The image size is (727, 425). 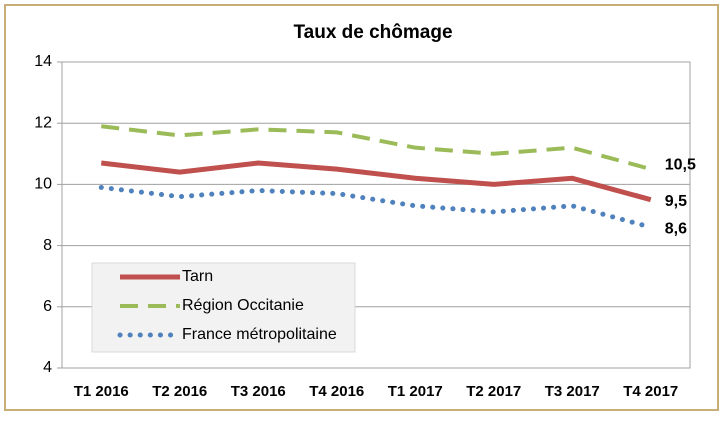 What do you see at coordinates (47, 245) in the screenshot?
I see `y-tick-label: 8` at bounding box center [47, 245].